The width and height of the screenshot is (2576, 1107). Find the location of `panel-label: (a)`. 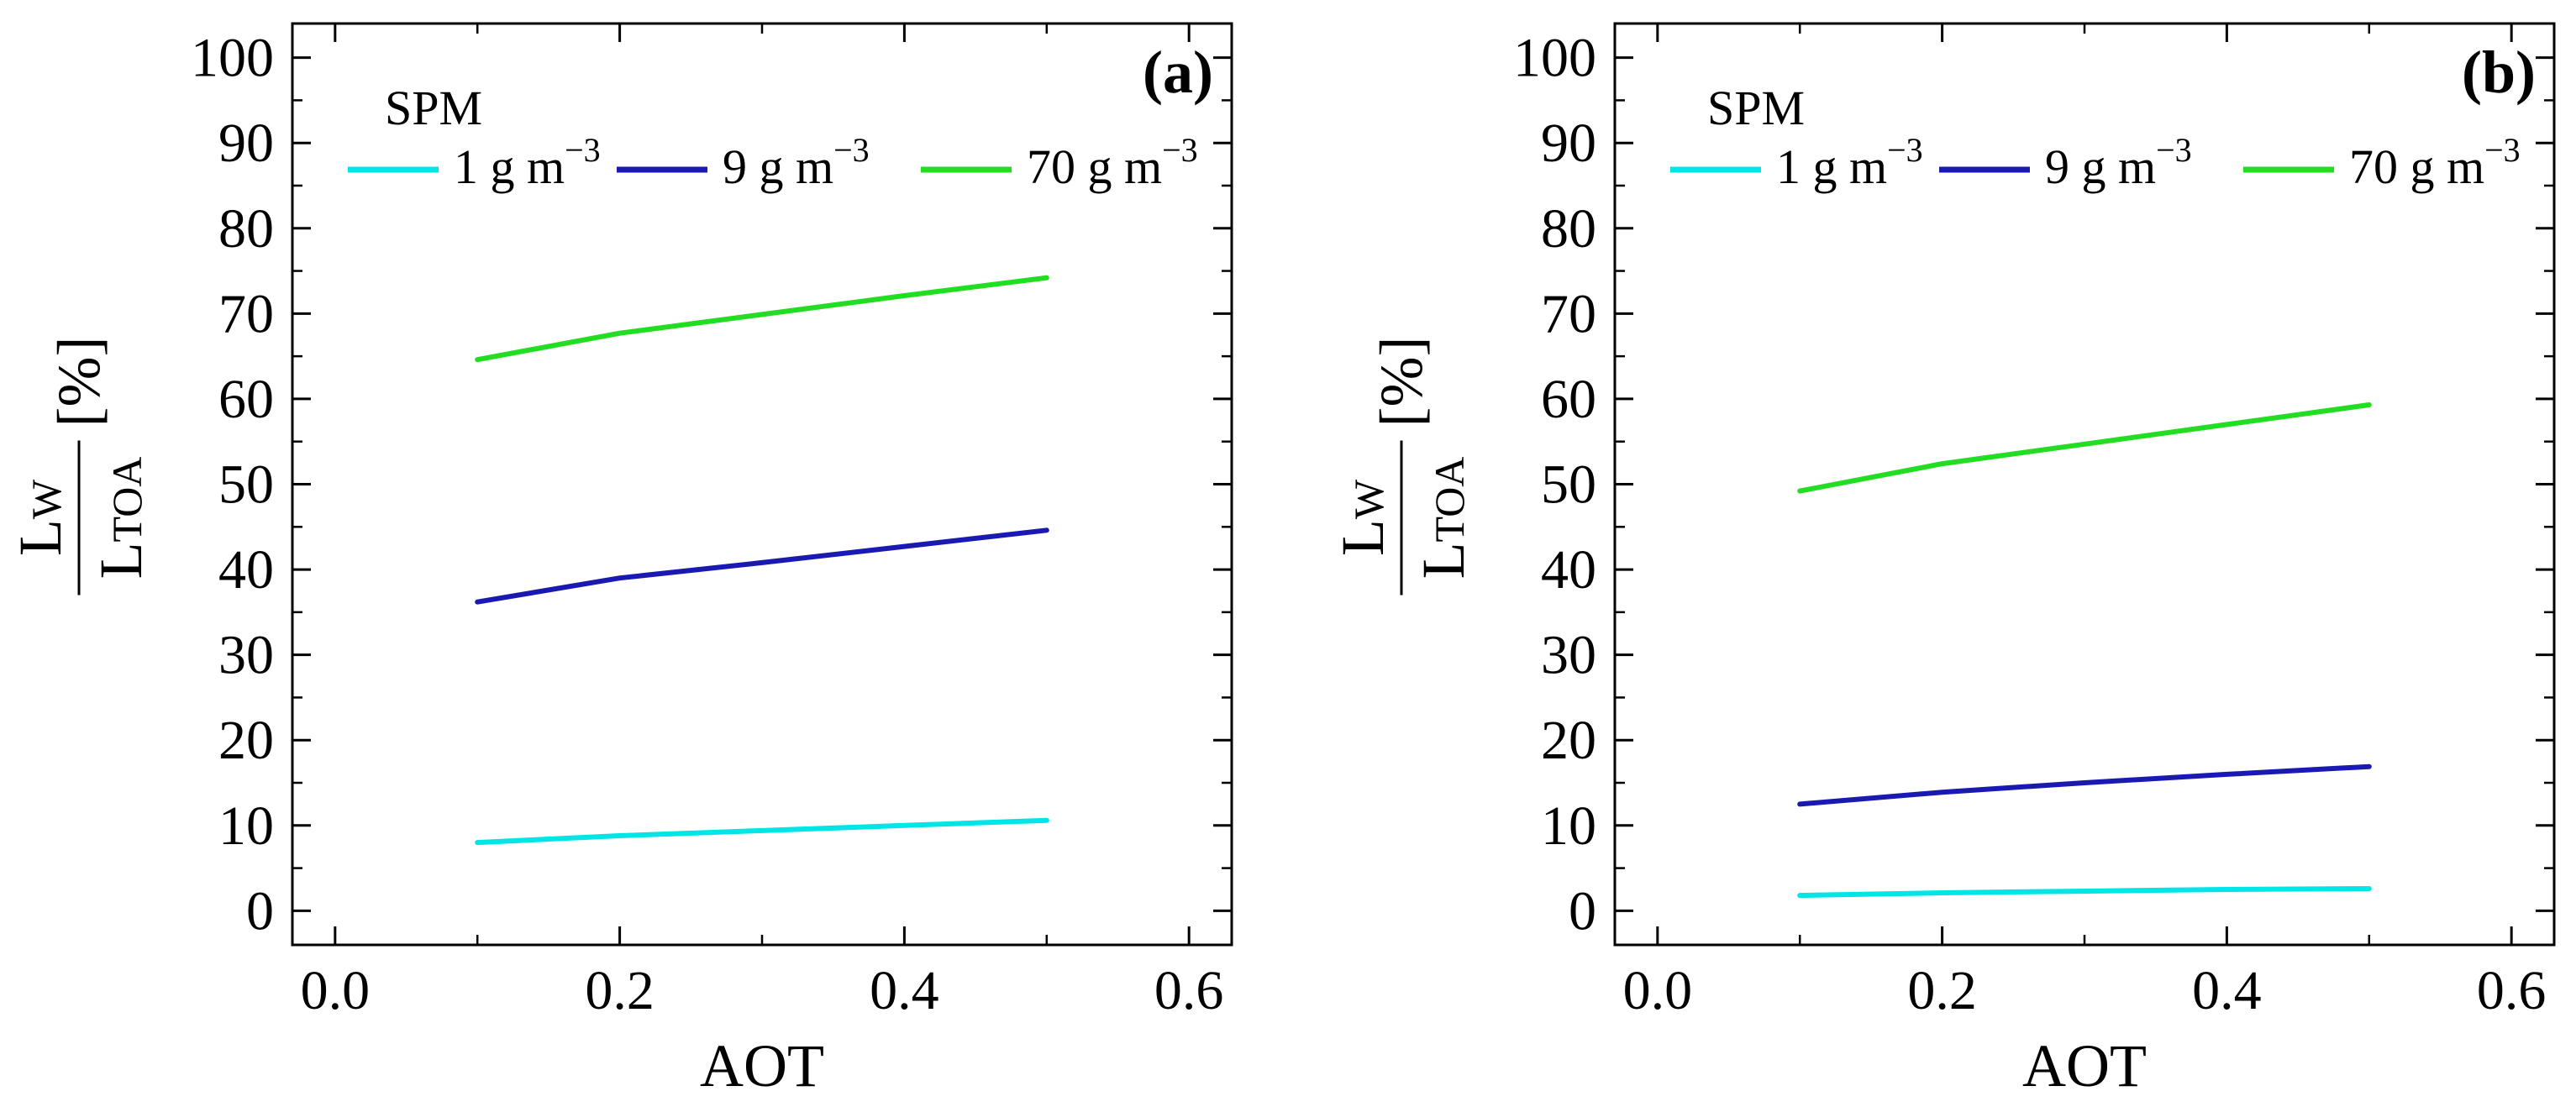

panel-label: (a) is located at coordinates (1178, 72).